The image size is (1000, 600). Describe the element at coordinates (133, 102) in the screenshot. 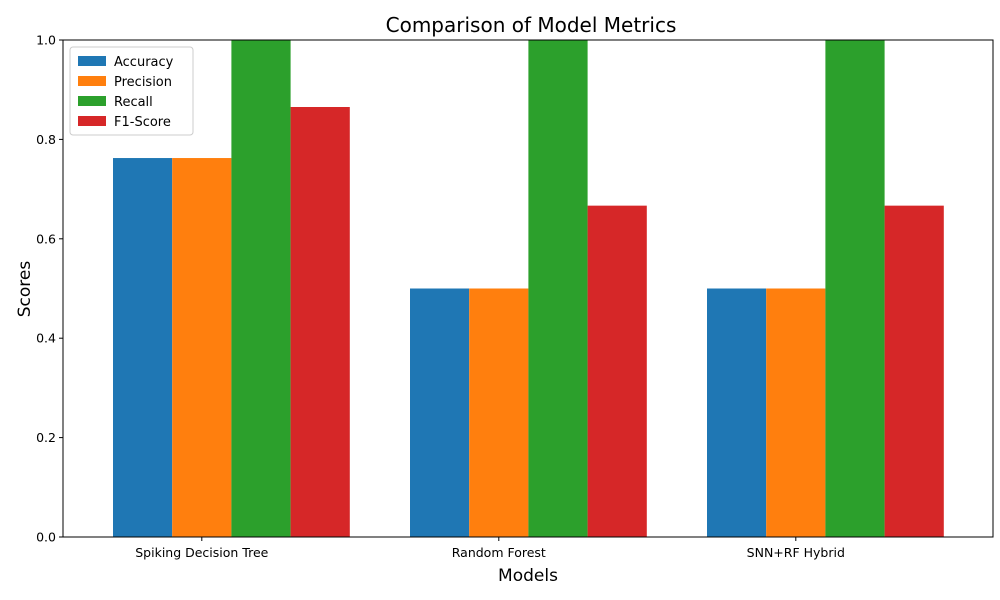

I see `legend-entry-recall: Recall` at that location.